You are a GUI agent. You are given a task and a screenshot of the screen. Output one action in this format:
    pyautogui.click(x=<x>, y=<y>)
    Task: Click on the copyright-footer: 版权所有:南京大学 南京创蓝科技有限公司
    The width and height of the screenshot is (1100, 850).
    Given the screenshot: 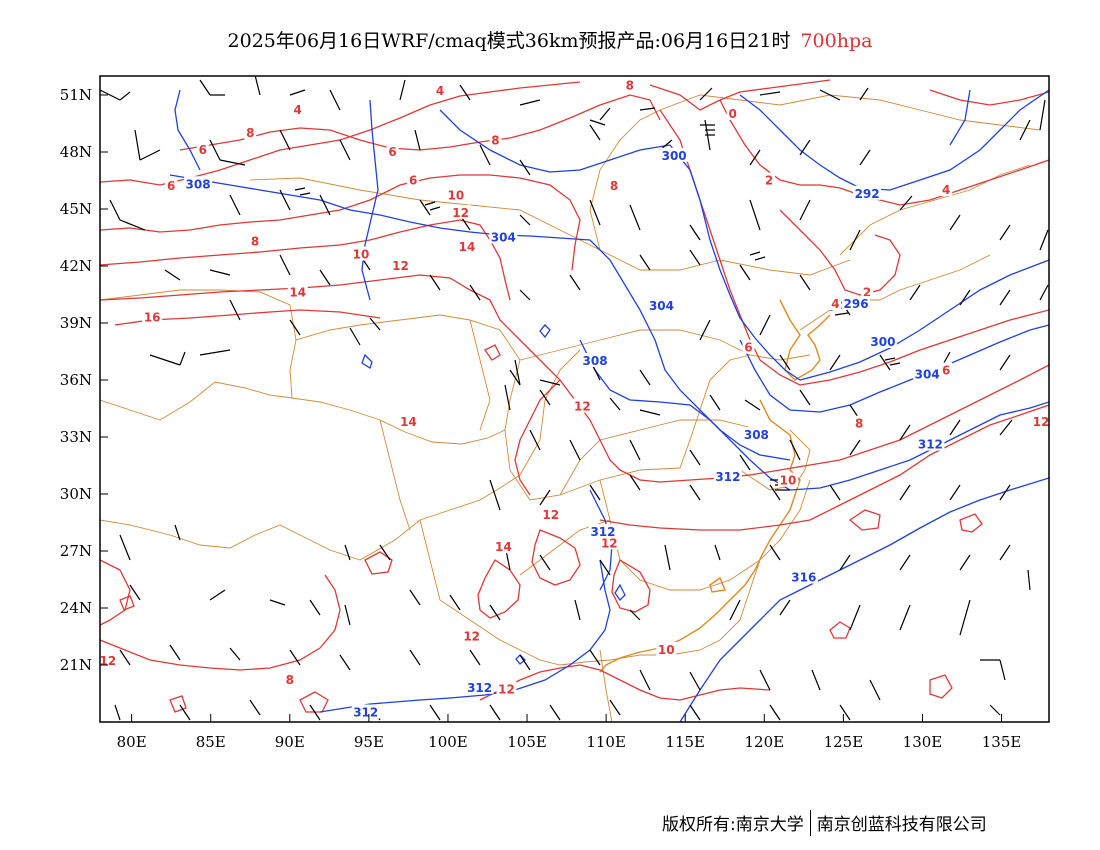 What is the action you would take?
    pyautogui.click(x=824, y=824)
    